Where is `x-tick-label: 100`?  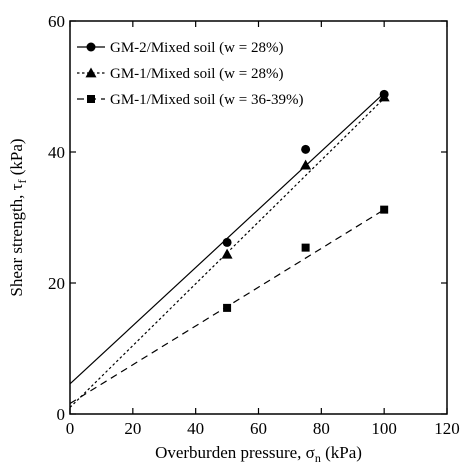
x-tick-label: 100 is located at coordinates (384, 428).